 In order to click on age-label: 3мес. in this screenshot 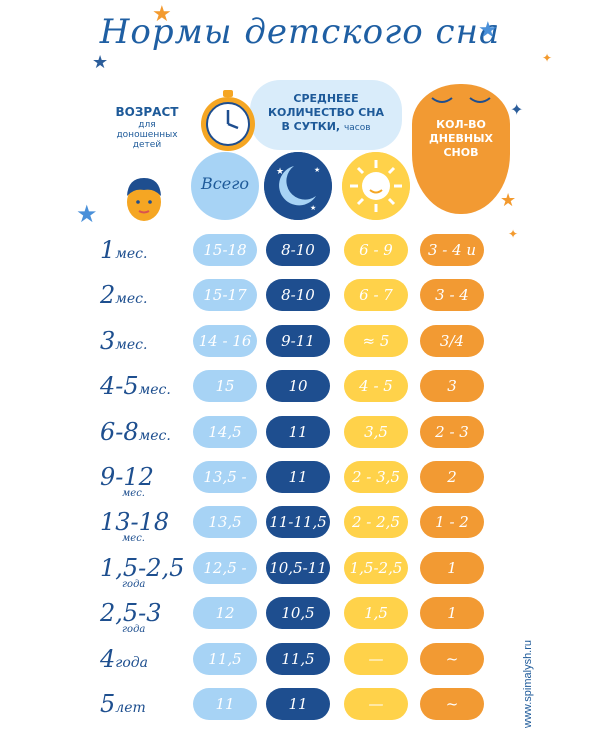, I will do `click(148, 343)`.